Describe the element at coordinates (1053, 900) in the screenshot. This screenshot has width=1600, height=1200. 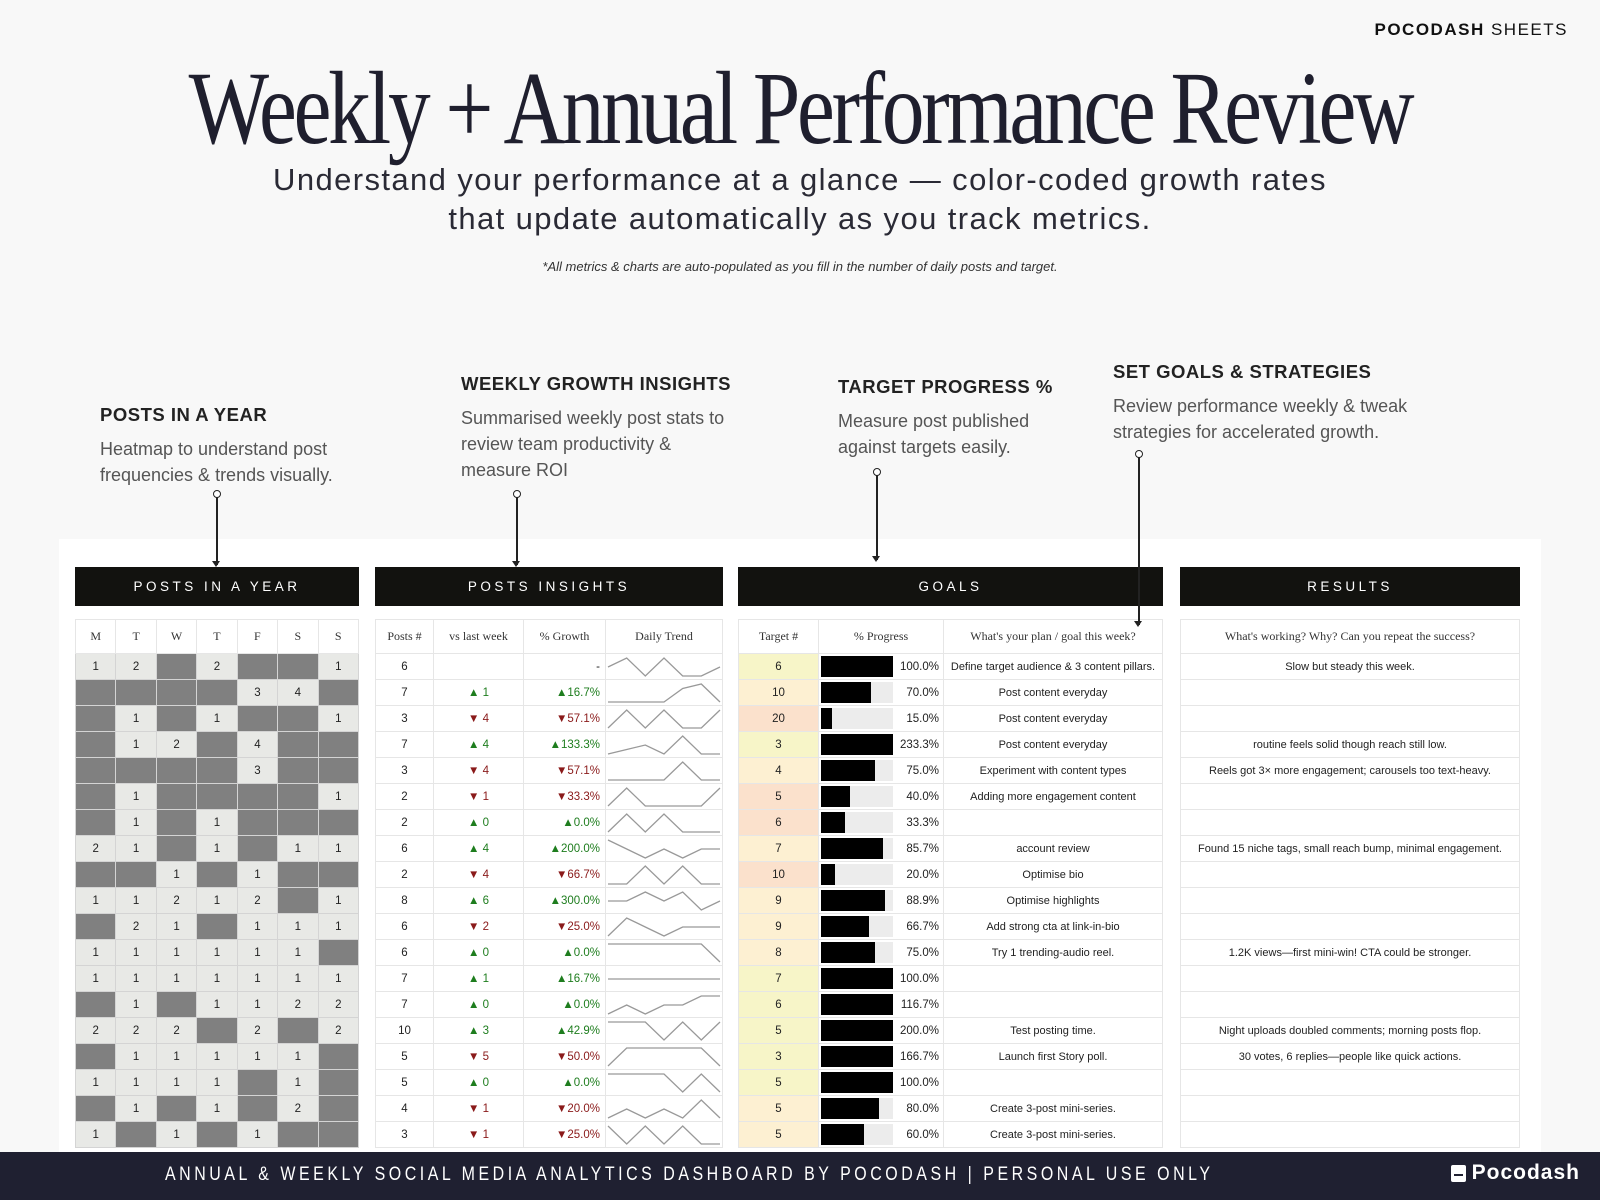
I see `plan-text: Optimise highlights` at that location.